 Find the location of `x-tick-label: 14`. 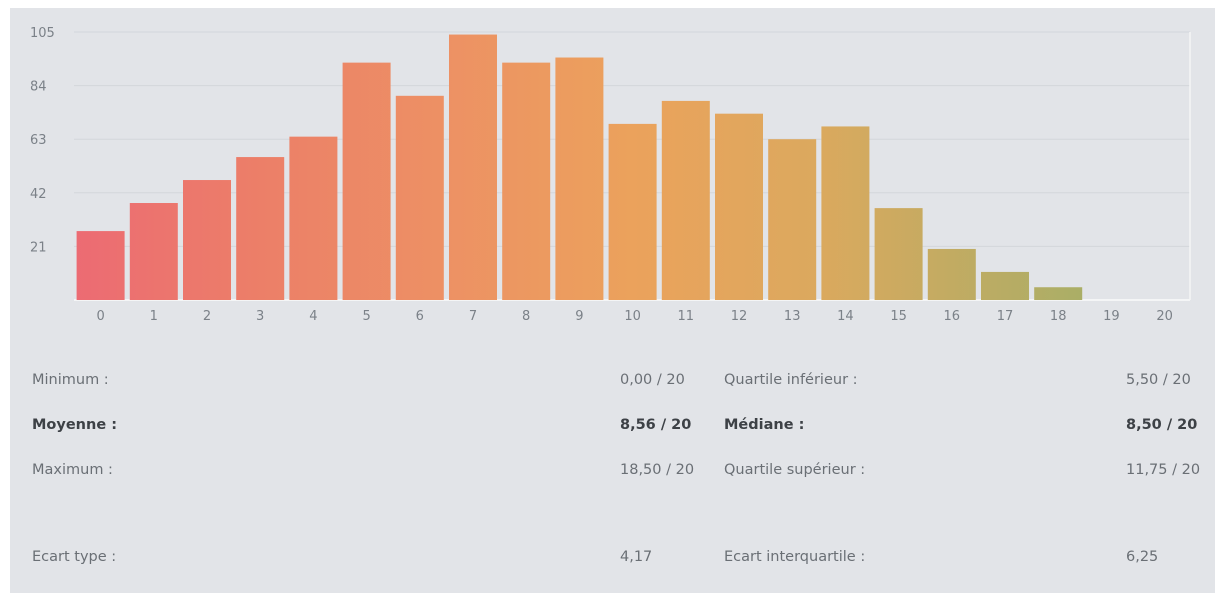

x-tick-label: 14 is located at coordinates (845, 316).